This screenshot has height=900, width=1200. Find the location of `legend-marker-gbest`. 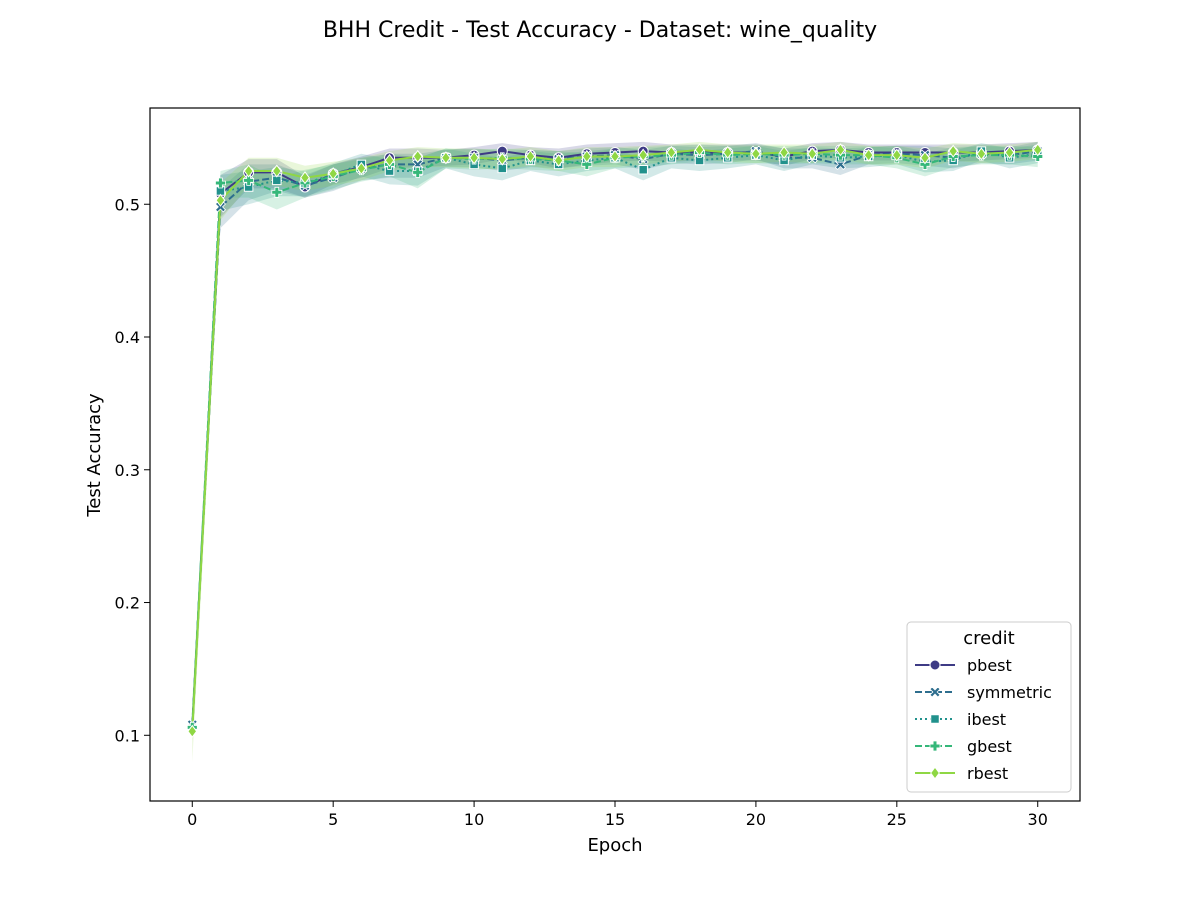

legend-marker-gbest is located at coordinates (935, 746).